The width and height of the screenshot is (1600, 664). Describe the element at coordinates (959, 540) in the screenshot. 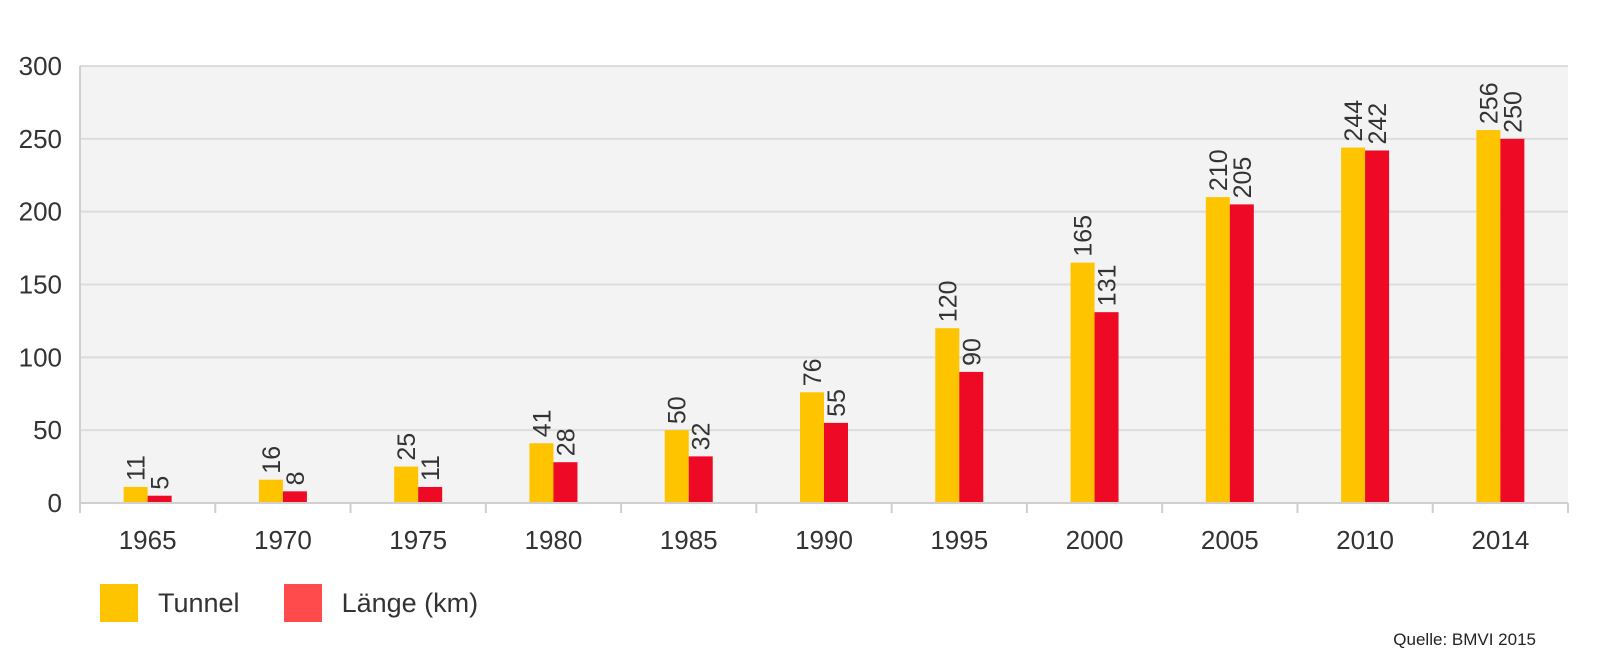

I see `x-tick-label: 1995` at that location.